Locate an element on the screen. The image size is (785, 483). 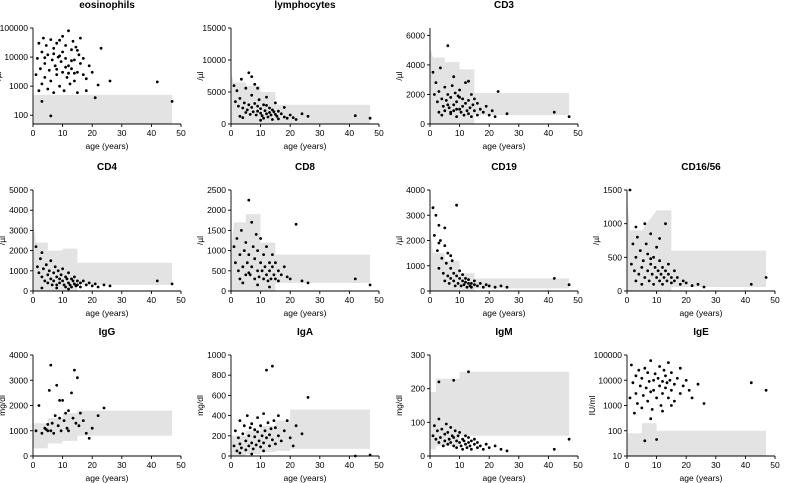
x-axis-label: age (years) is located at coordinates (504, 313).